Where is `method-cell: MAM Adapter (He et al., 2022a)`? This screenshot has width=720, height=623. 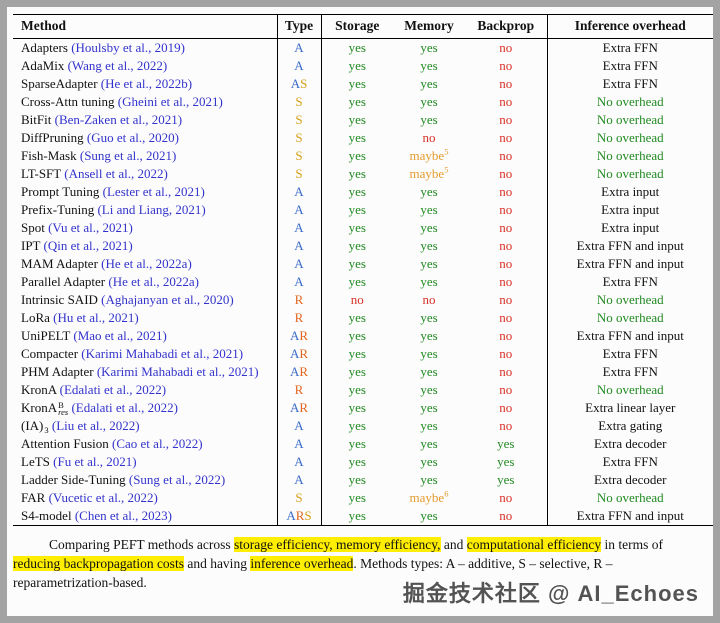 method-cell: MAM Adapter (He et al., 2022a) is located at coordinates (145, 264).